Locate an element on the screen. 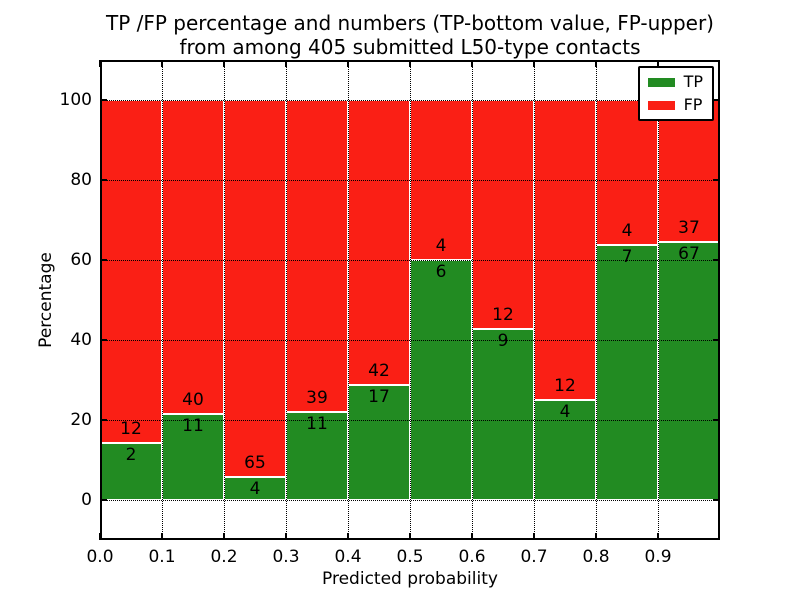 The width and height of the screenshot is (800, 600). x-tick-label: 0.7 is located at coordinates (534, 557).